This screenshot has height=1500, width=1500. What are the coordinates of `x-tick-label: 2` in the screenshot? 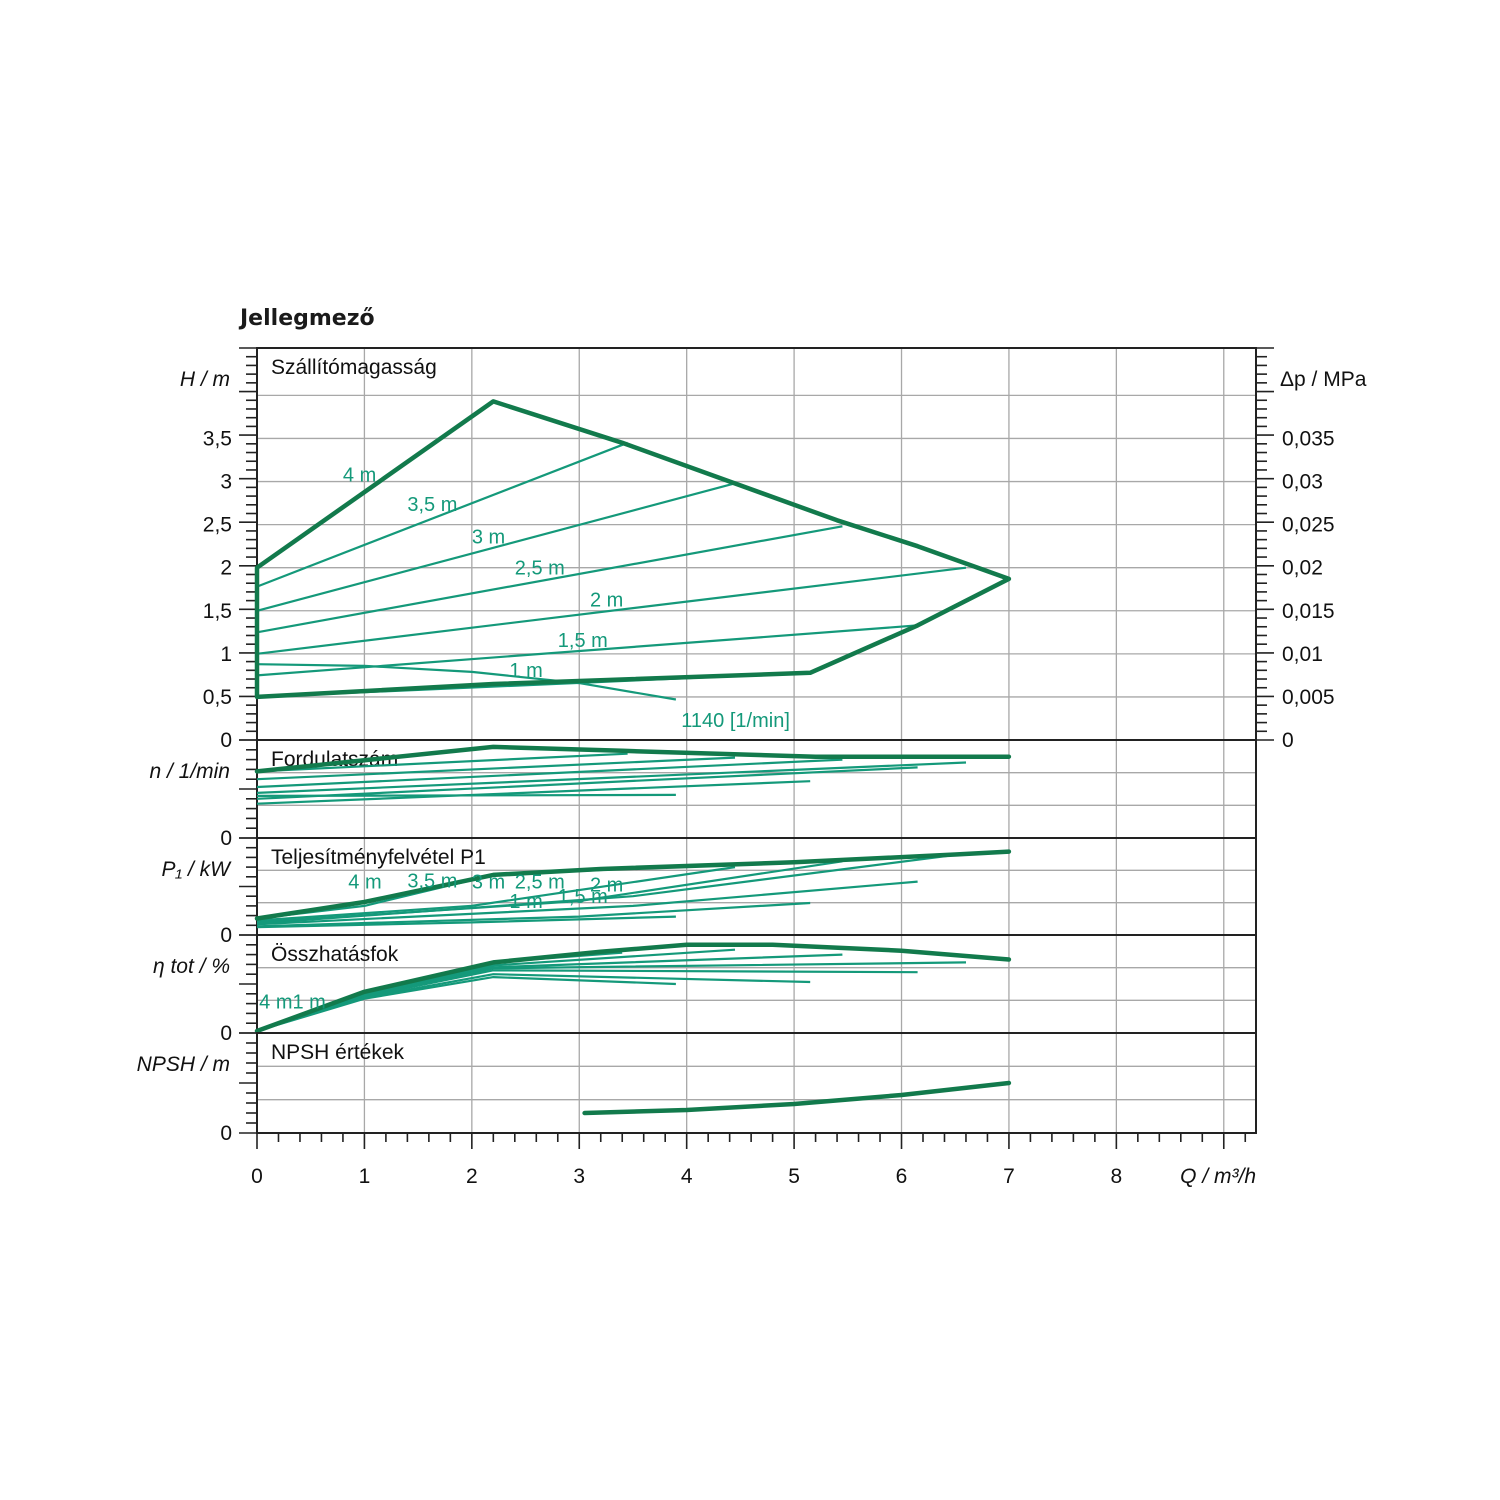 It's located at (472, 1176).